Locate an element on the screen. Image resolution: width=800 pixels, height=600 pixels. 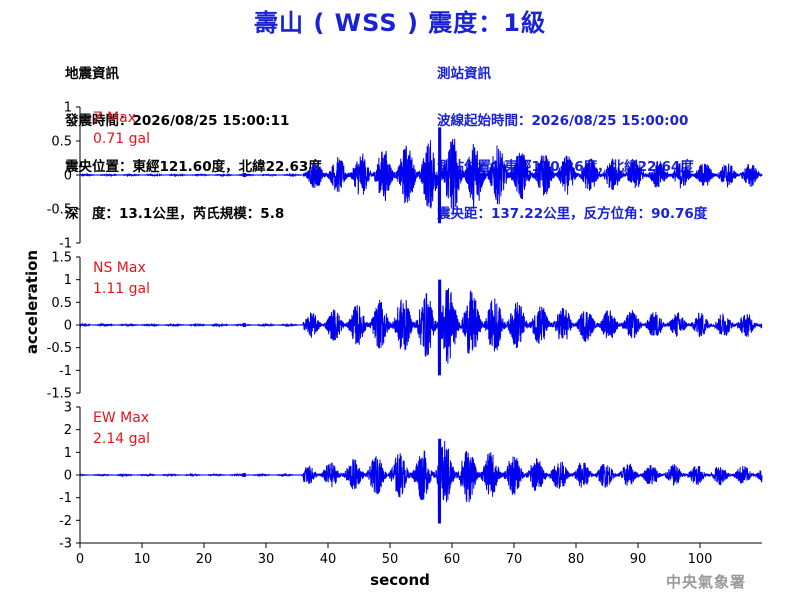
x-tick-label: 50 is located at coordinates (390, 559).